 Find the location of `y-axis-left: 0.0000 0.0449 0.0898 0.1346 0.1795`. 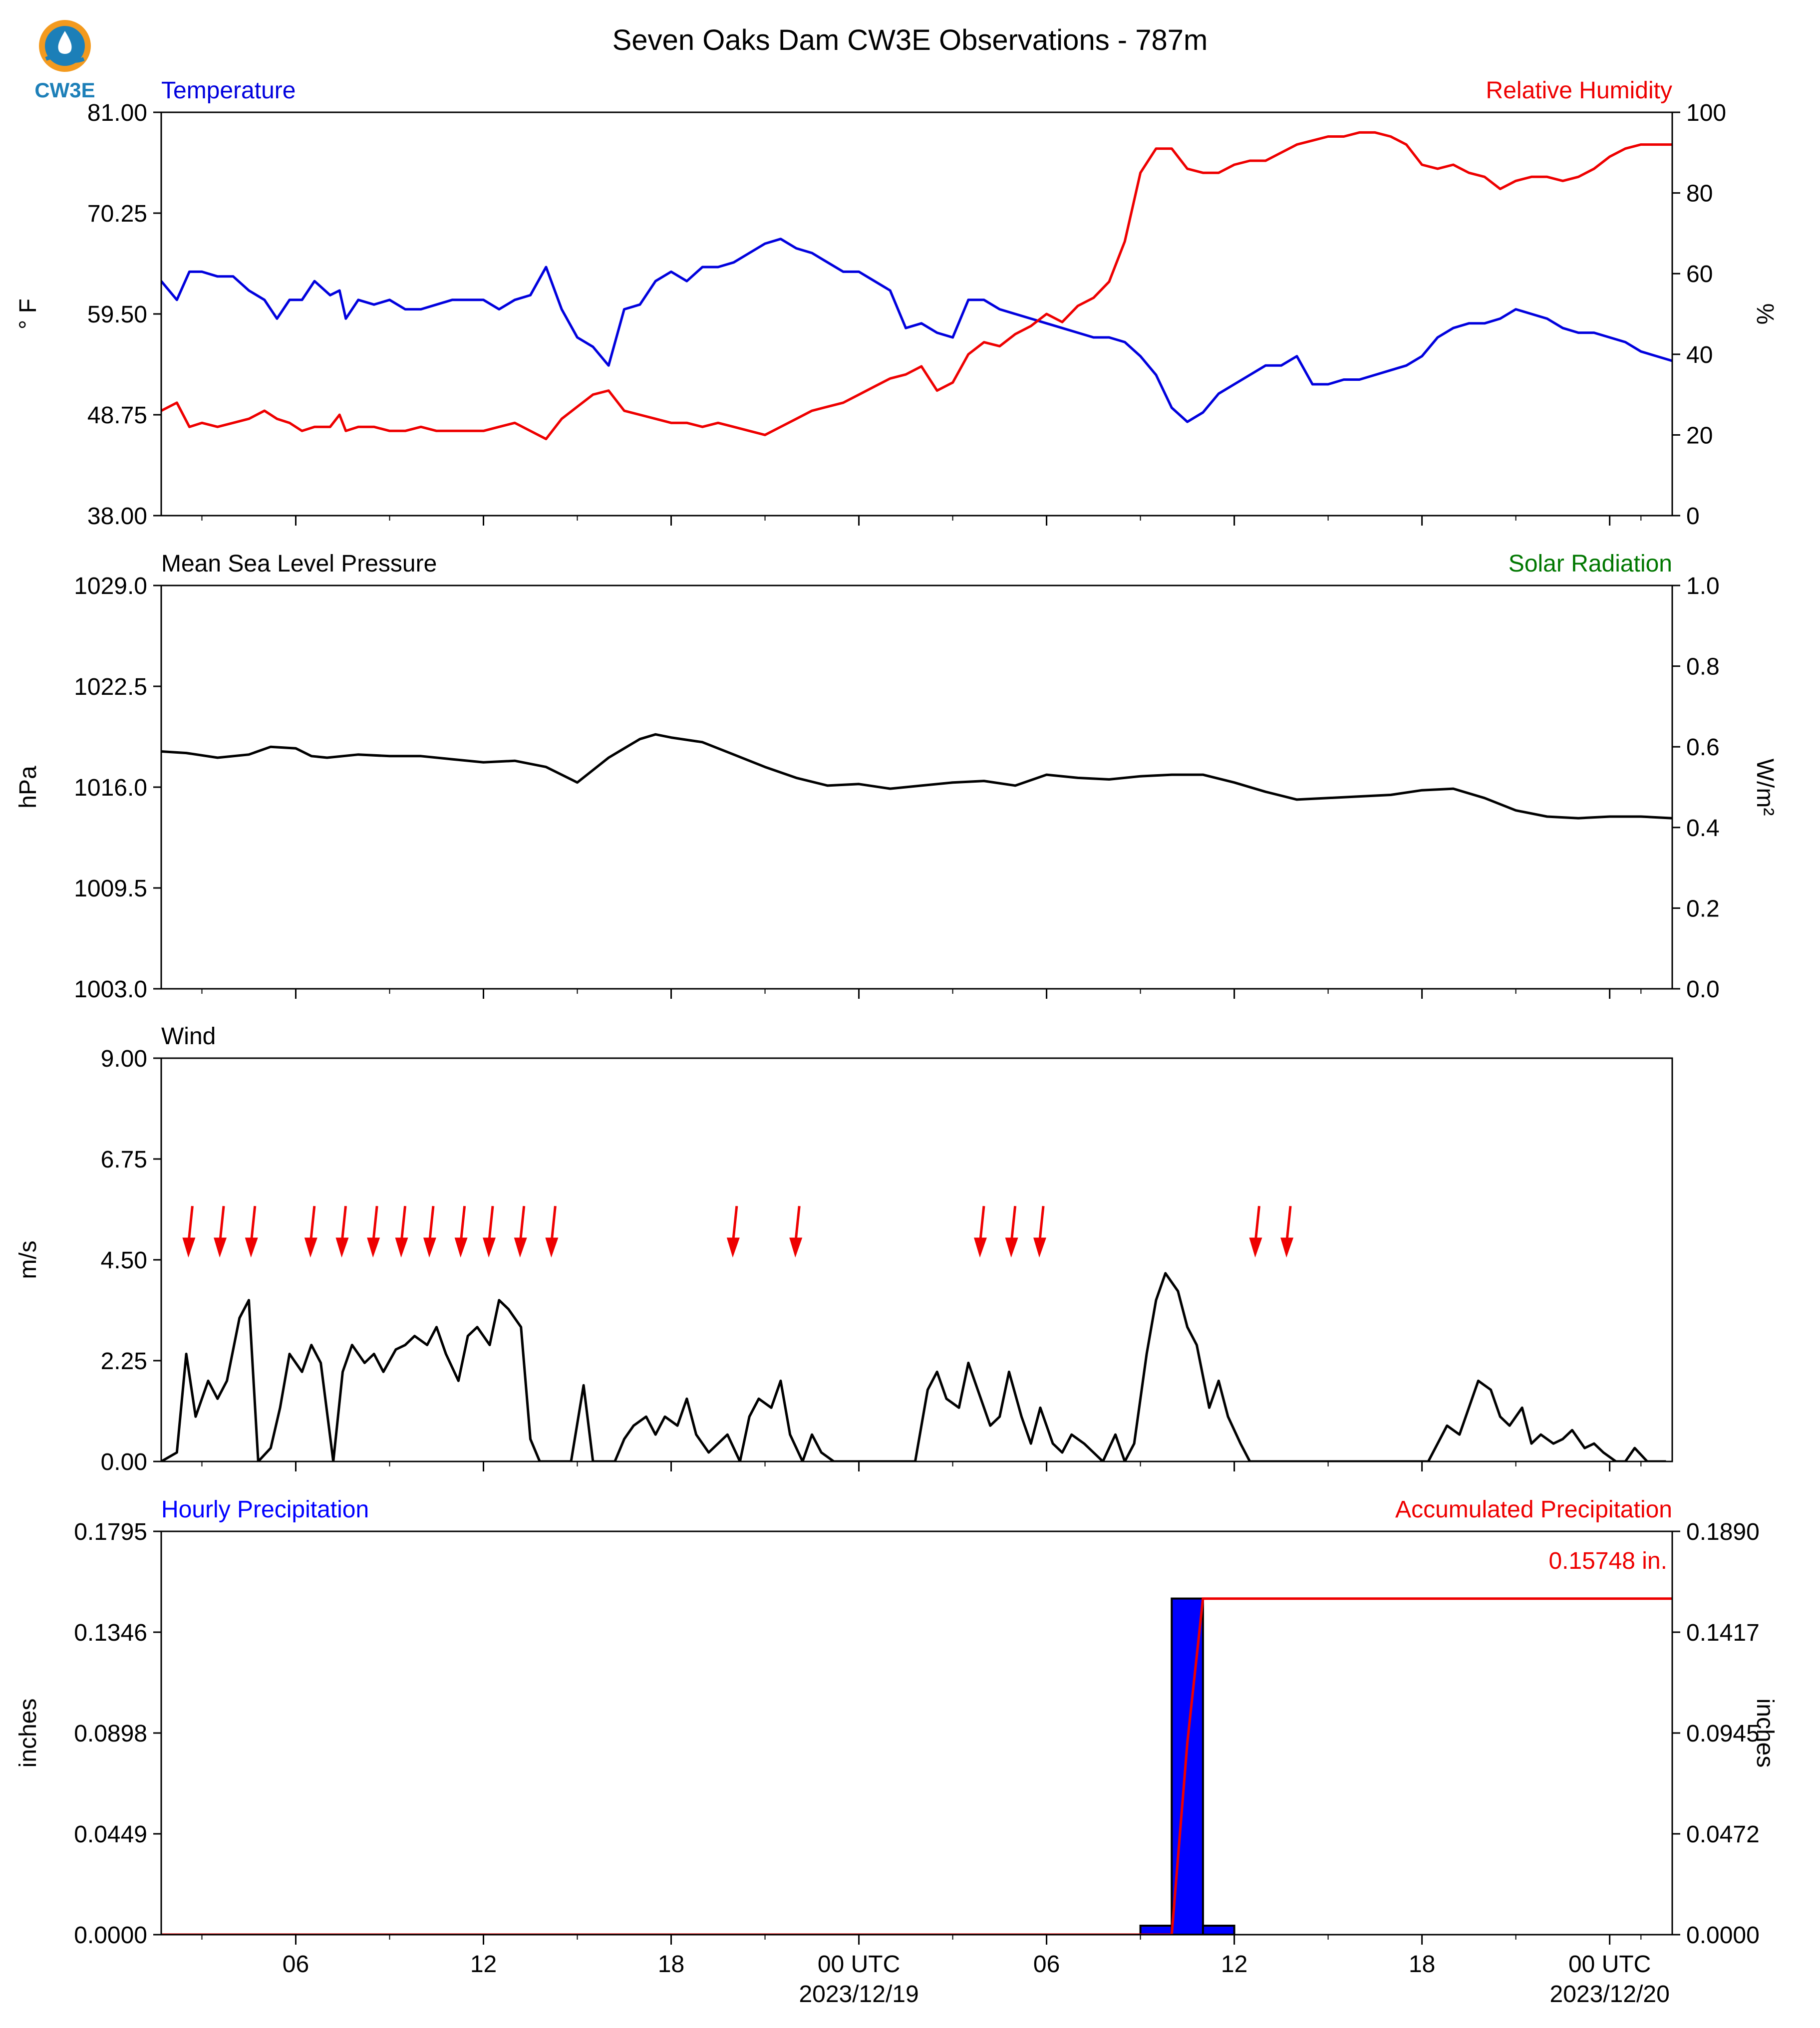

y-axis-left: 0.0000 0.0449 0.0898 0.1346 0.1795 is located at coordinates (117, 1734).